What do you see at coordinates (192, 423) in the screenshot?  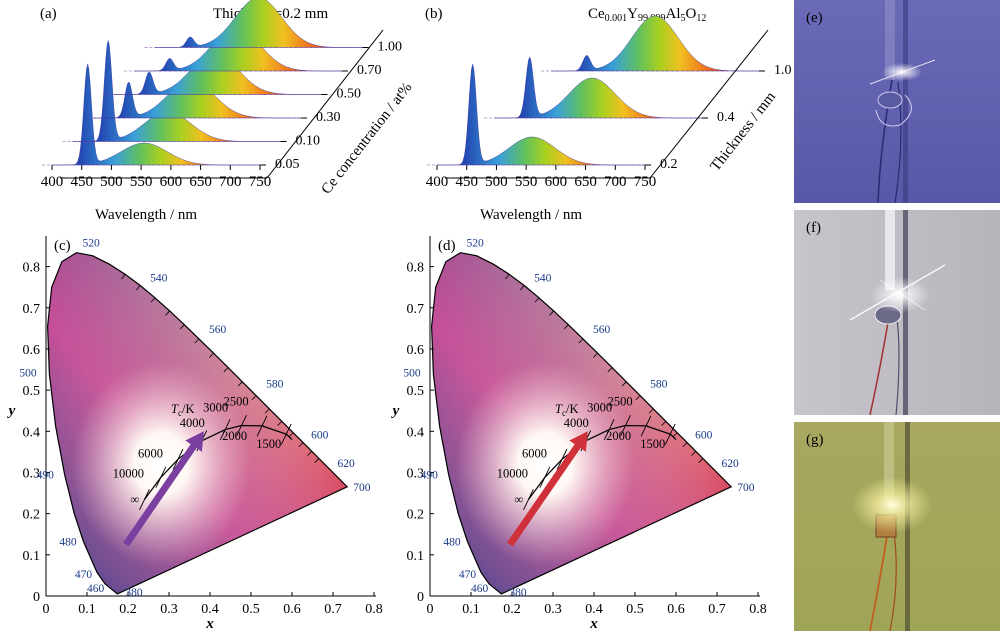 I see `cct-label: 4000` at bounding box center [192, 423].